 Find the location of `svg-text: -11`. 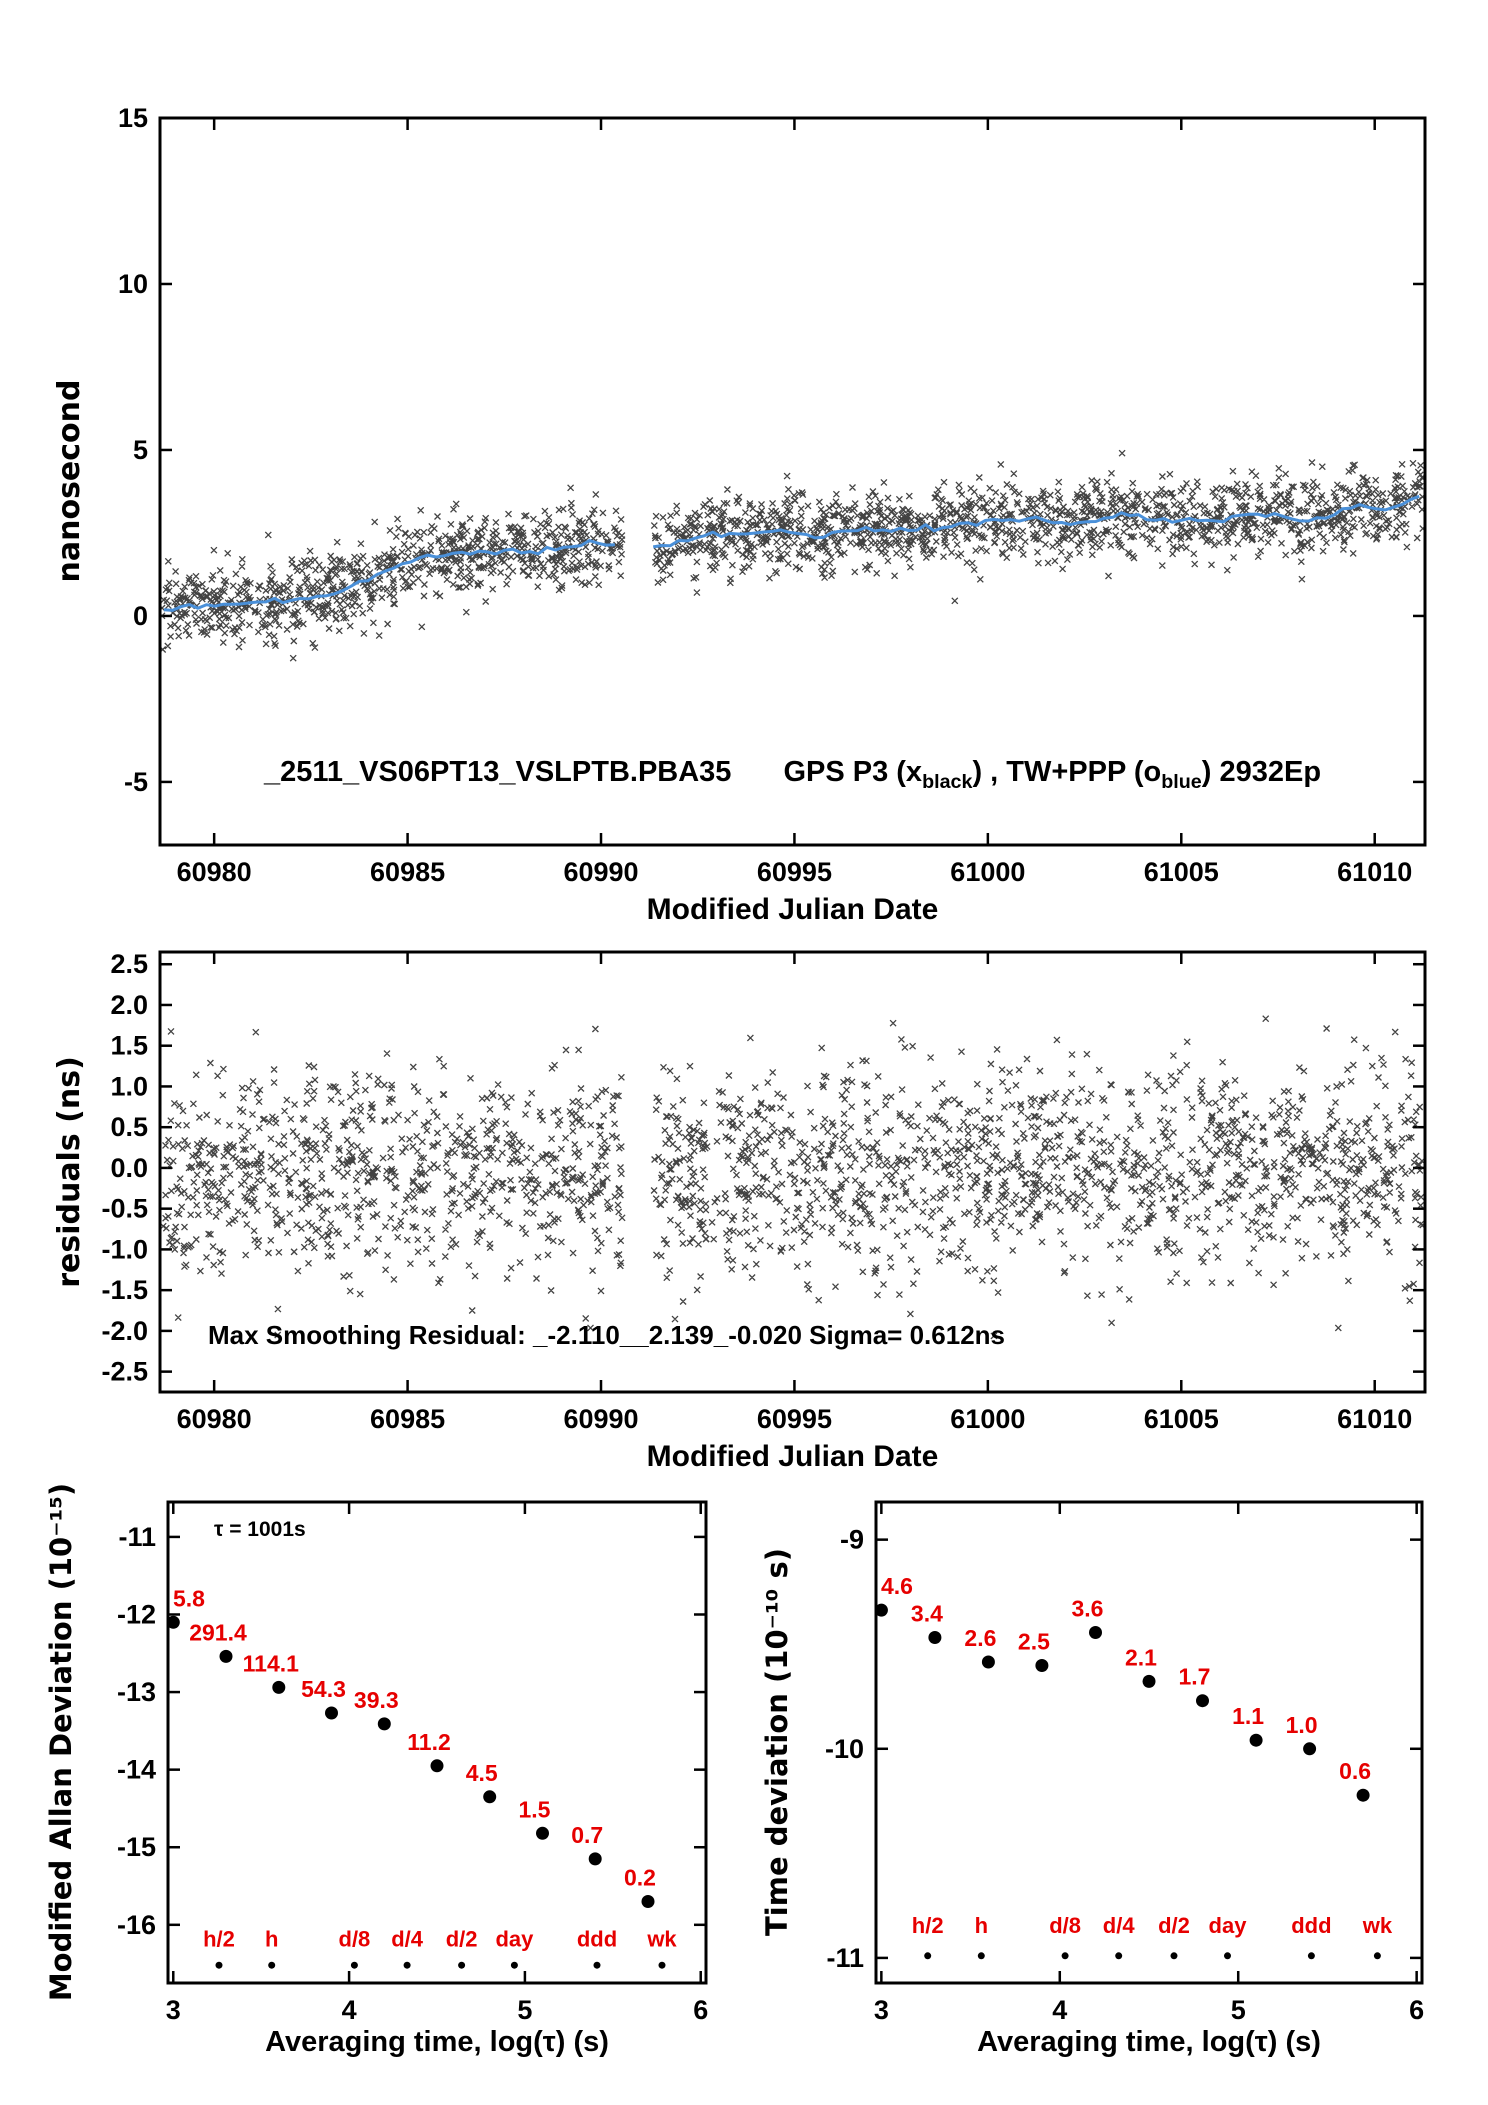

svg-text: -11 is located at coordinates (845, 1958).